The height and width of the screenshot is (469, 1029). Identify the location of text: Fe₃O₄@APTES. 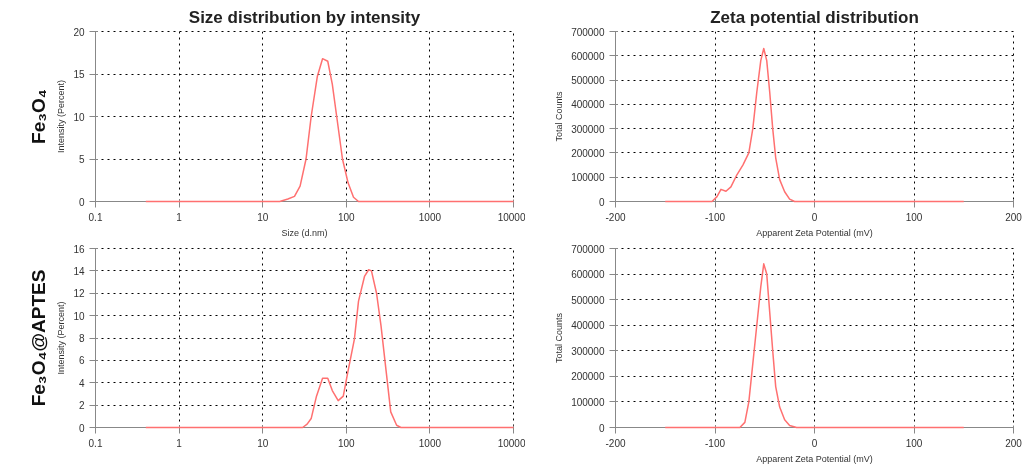
(38, 338).